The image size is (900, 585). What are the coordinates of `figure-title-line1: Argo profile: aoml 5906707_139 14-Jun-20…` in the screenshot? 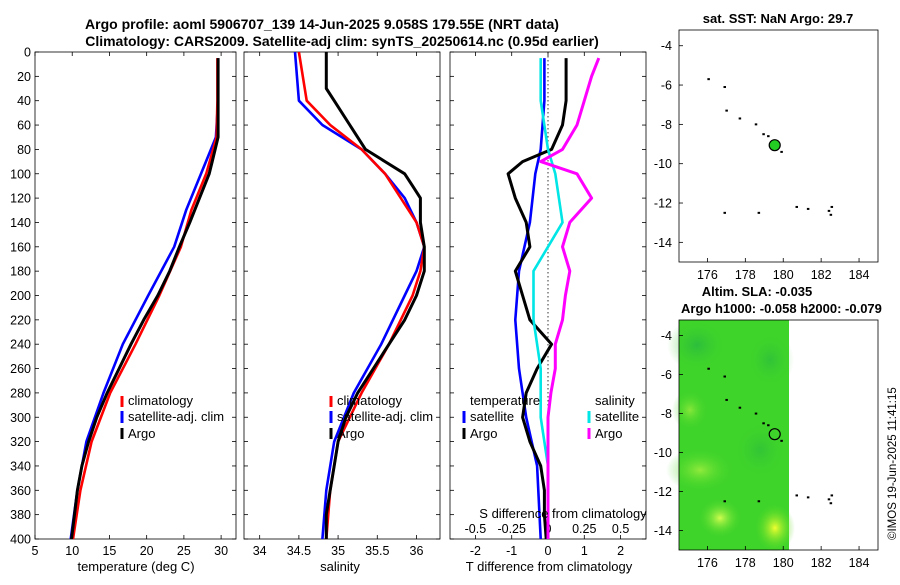 It's located at (322, 24).